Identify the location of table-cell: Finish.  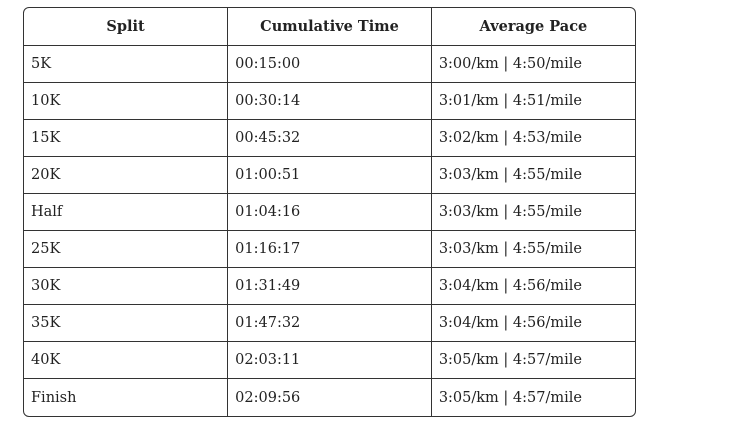
(126, 397).